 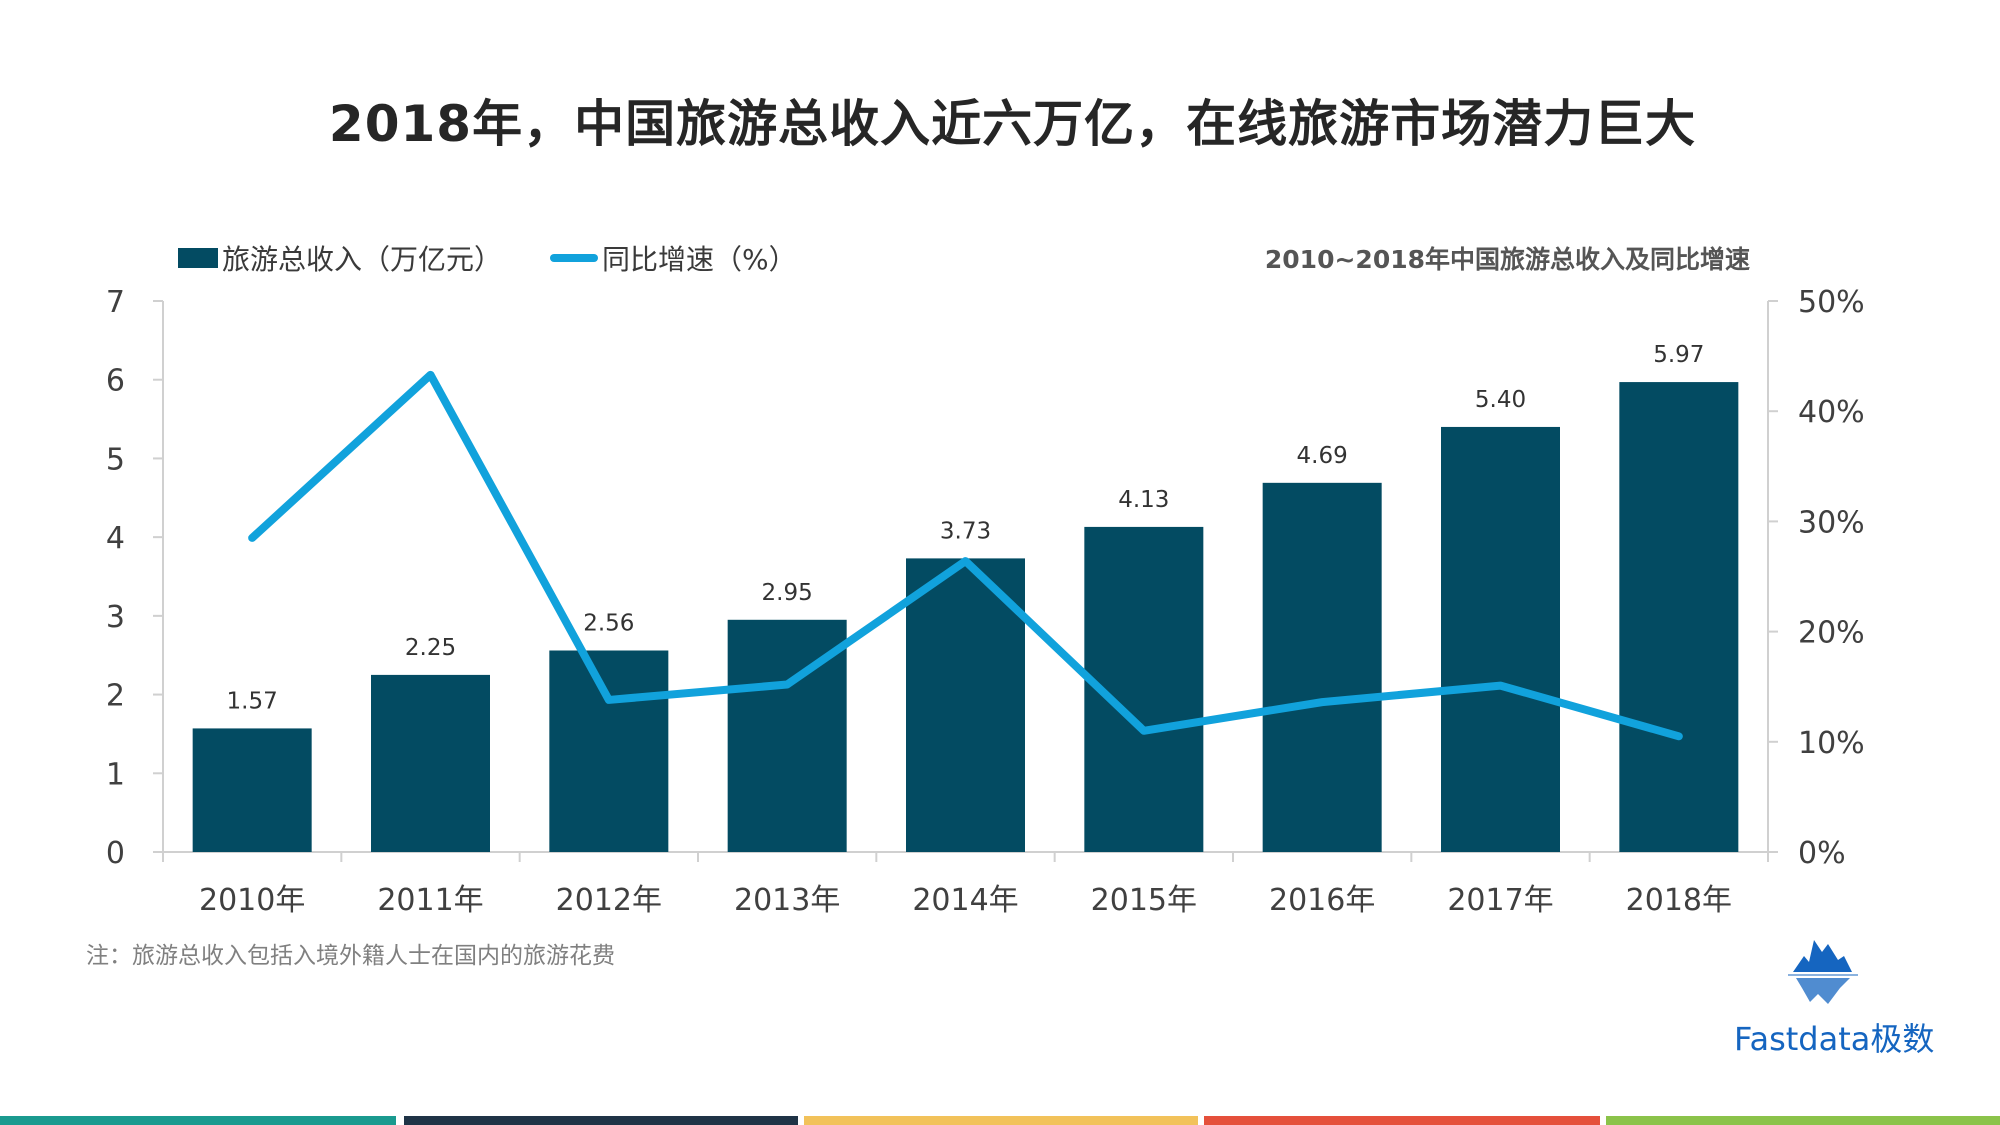 I want to click on y-left-tick-label: 7, so click(x=115, y=302).